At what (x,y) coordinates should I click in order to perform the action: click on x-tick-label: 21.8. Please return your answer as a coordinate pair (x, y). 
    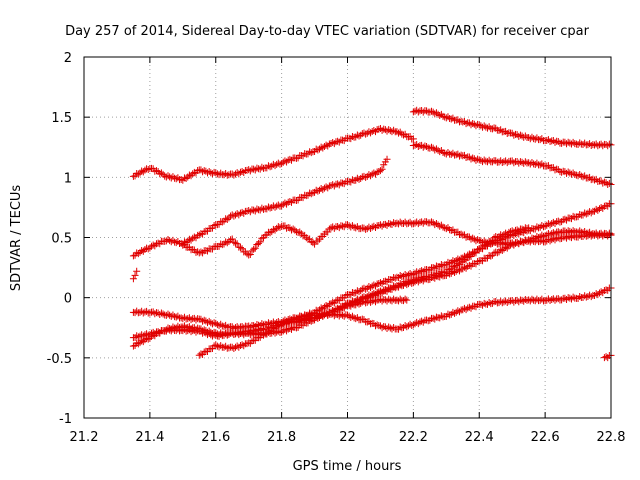
    Looking at the image, I should click on (281, 437).